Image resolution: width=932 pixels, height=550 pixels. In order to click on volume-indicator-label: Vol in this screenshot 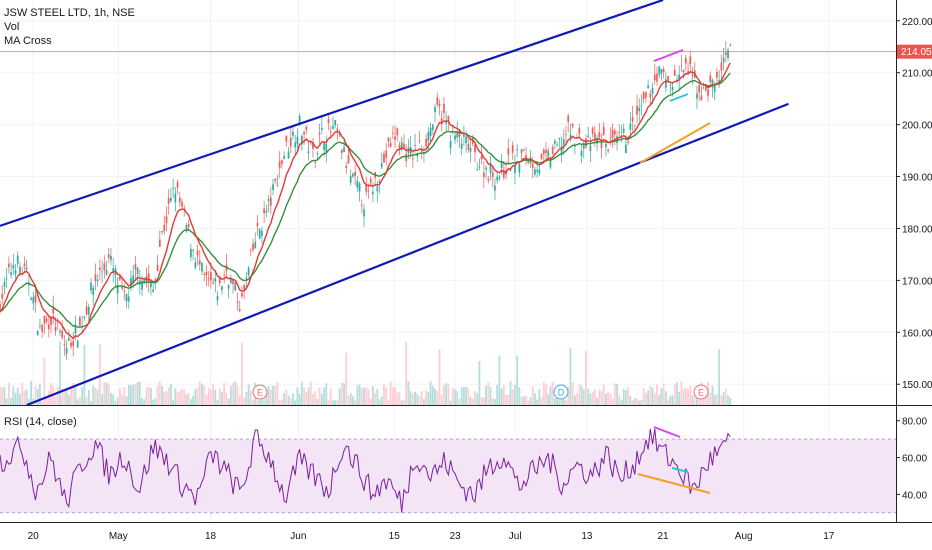, I will do `click(12, 27)`.